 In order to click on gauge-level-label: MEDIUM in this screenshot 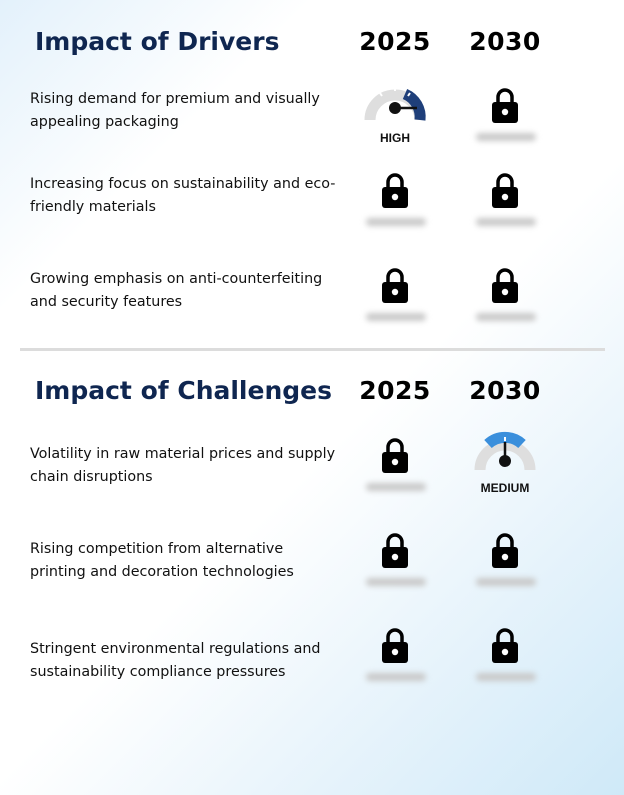, I will do `click(505, 488)`.